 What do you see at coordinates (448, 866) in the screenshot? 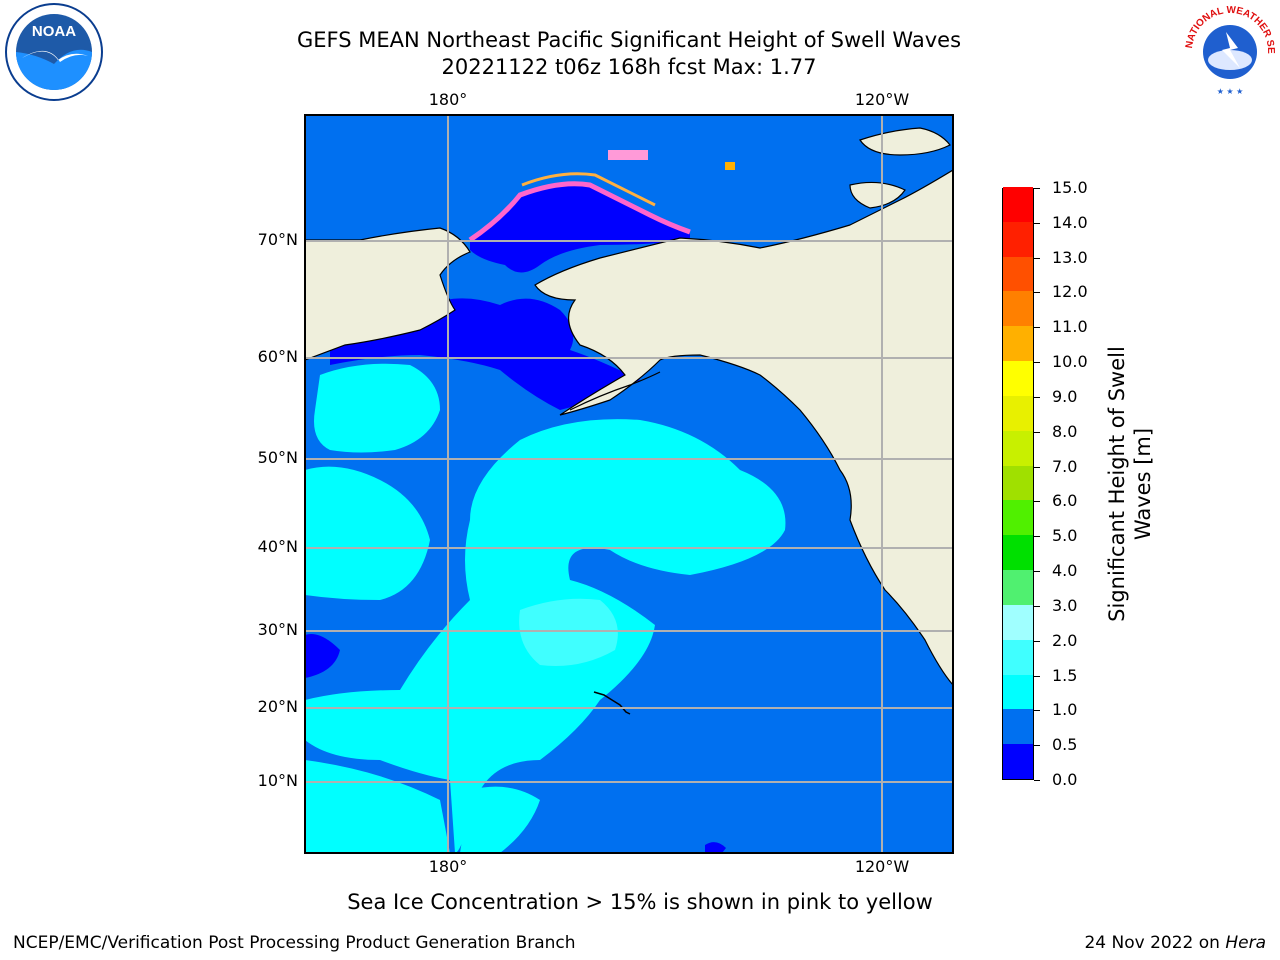
I see `lon-label-bottom-180: 180°` at bounding box center [448, 866].